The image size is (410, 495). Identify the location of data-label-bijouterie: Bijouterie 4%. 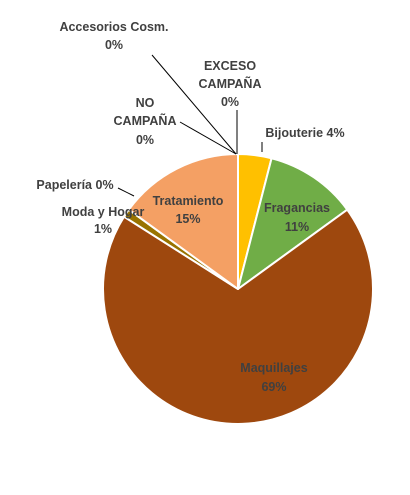
(304, 133).